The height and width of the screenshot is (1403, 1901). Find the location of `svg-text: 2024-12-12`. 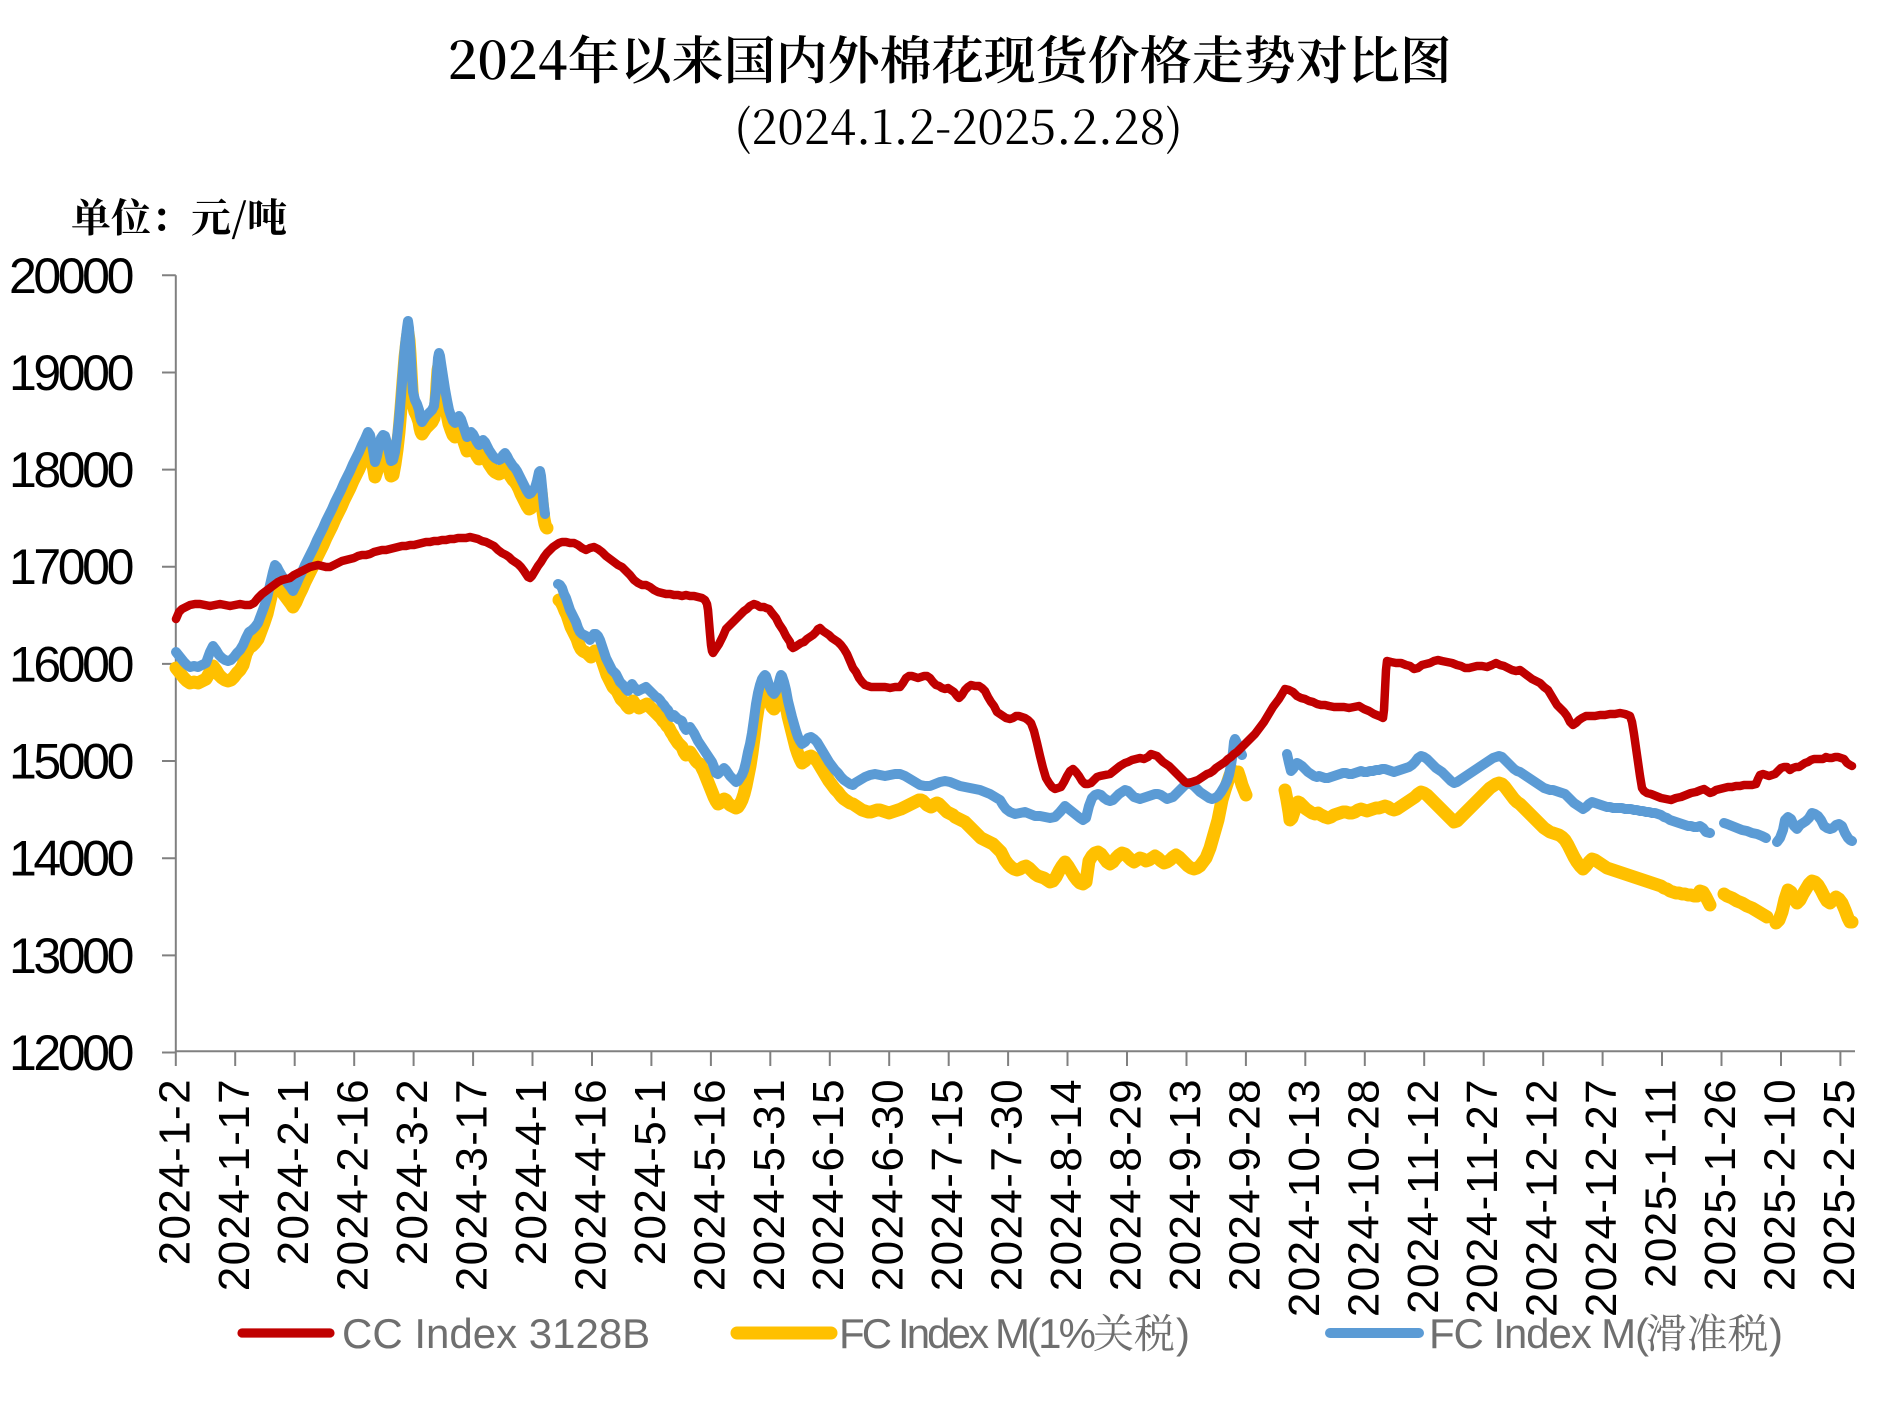

svg-text: 2024-12-12 is located at coordinates (1542, 1197).